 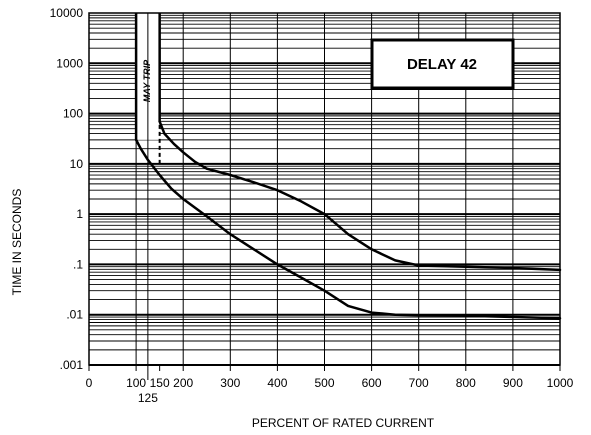 I want to click on annotation-frame, so click(x=442, y=64).